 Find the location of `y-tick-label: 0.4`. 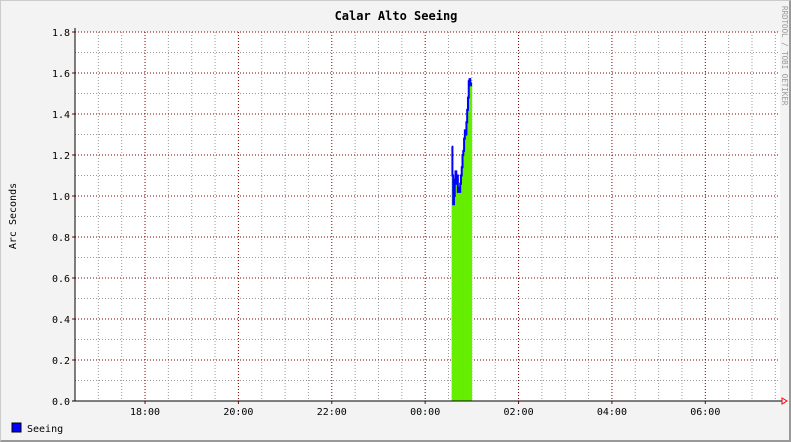

y-tick-label: 0.4 is located at coordinates (61, 320).